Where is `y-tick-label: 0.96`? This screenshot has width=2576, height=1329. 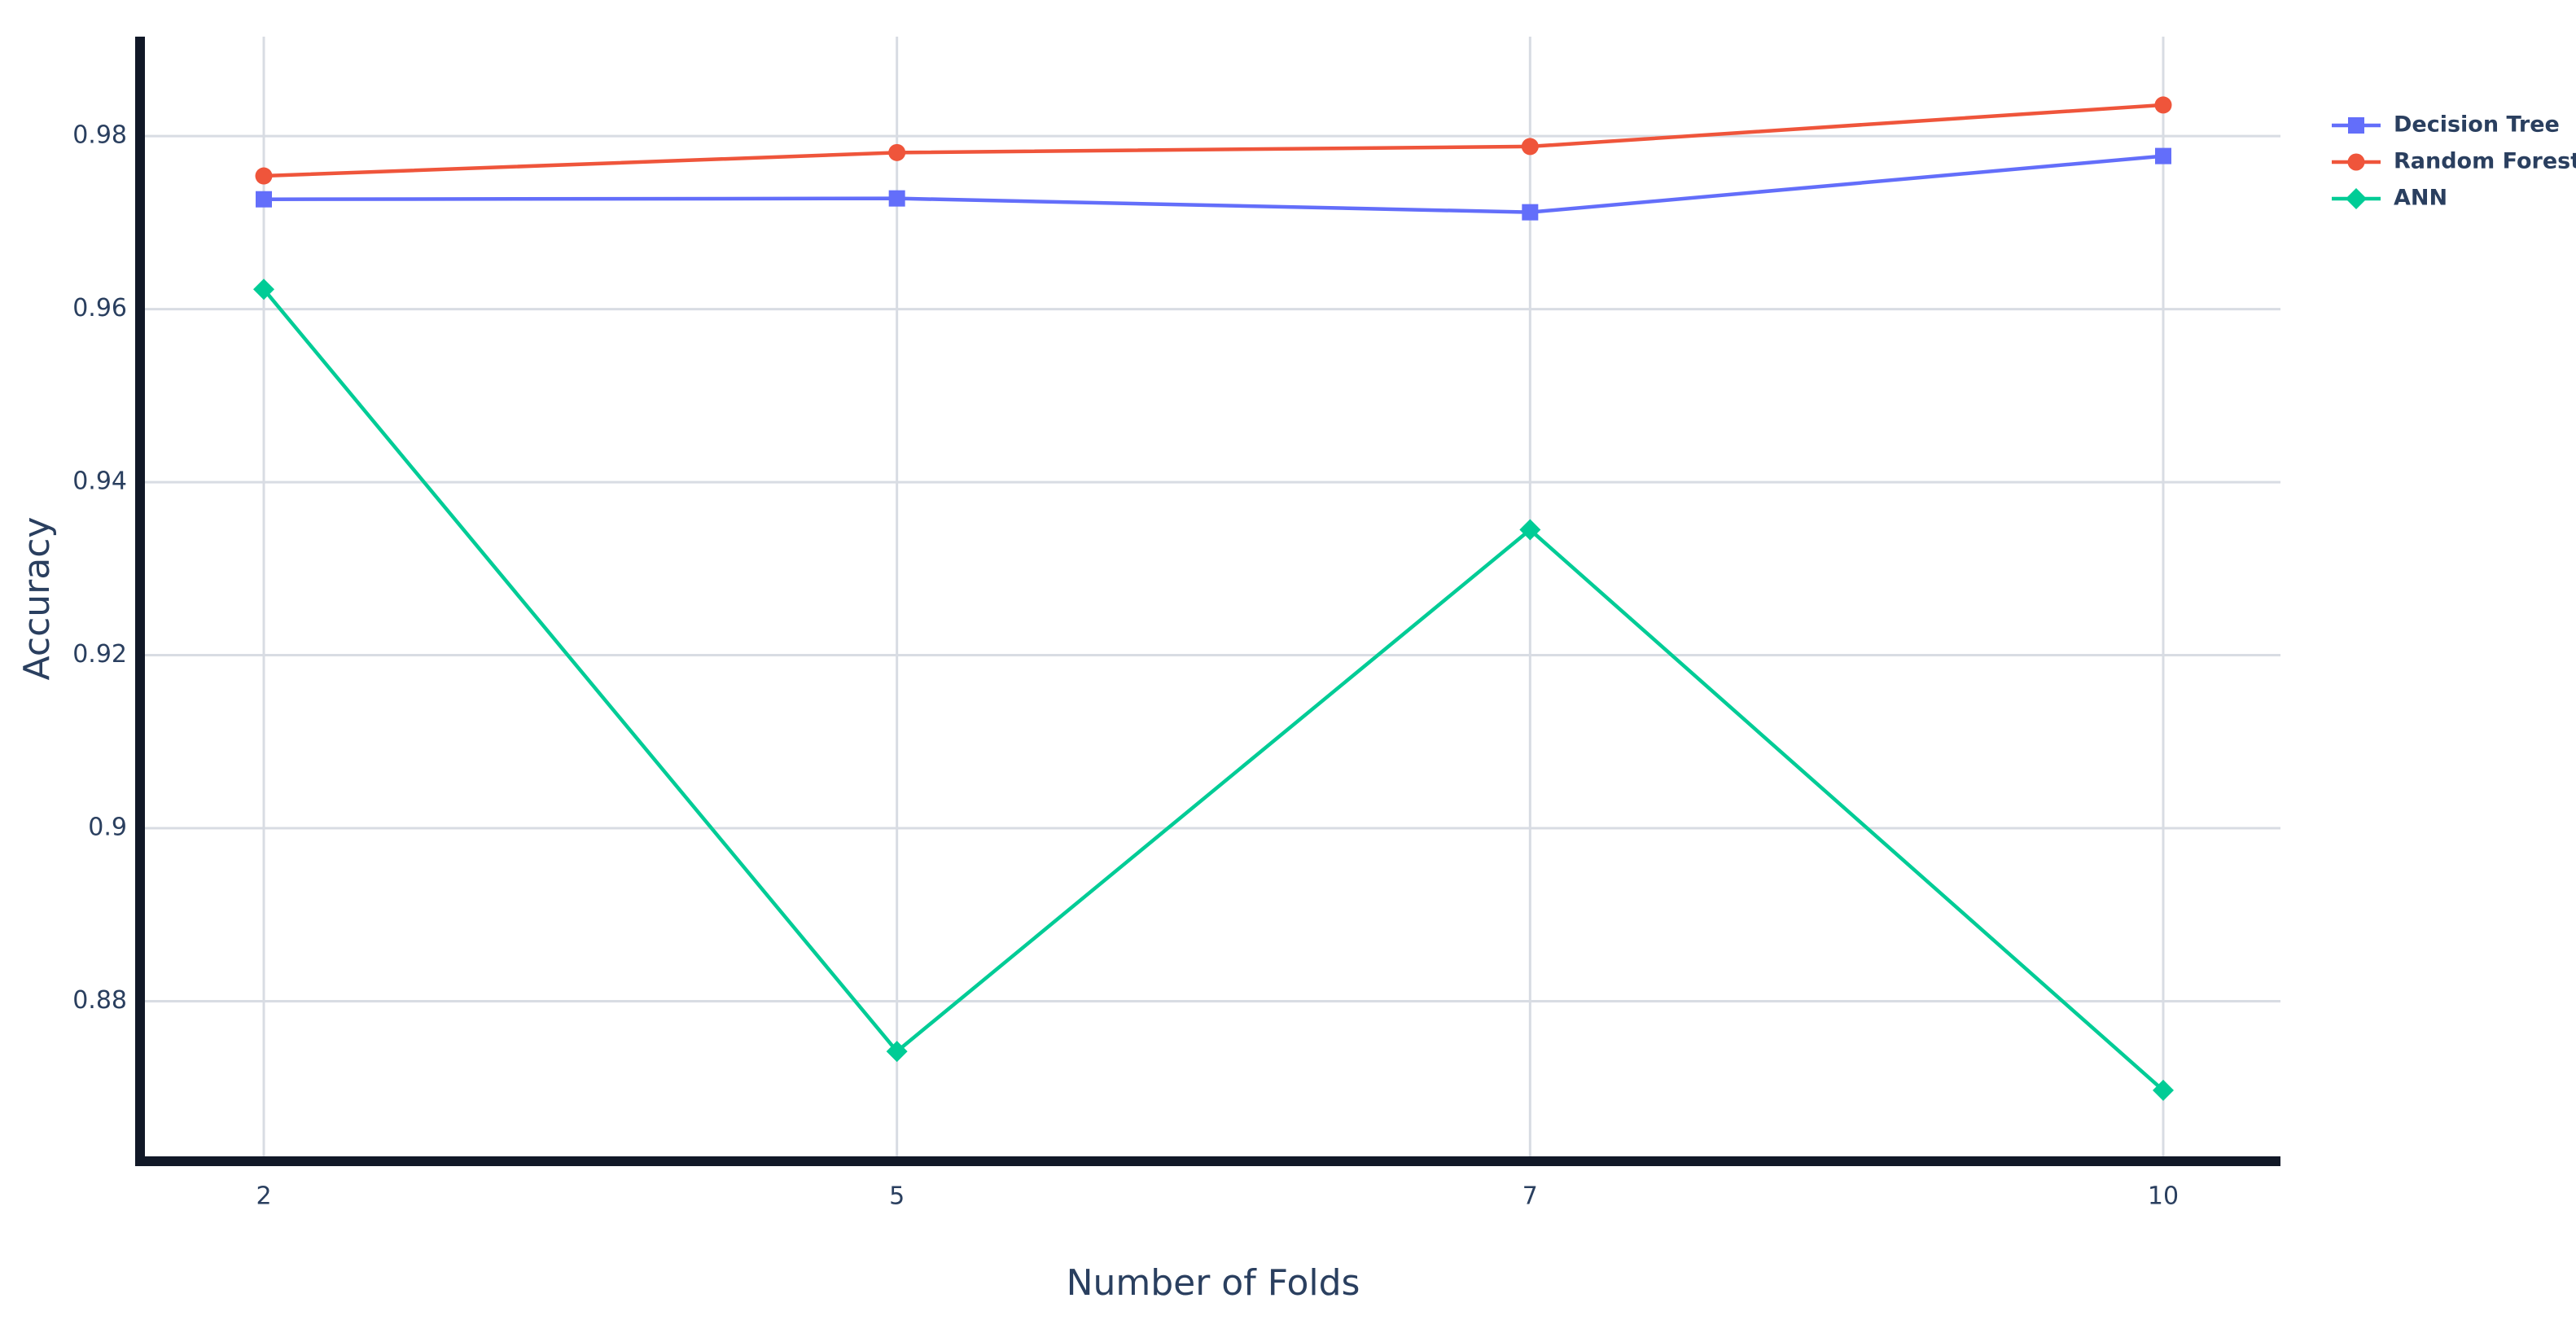
y-tick-label: 0.96 is located at coordinates (99, 308).